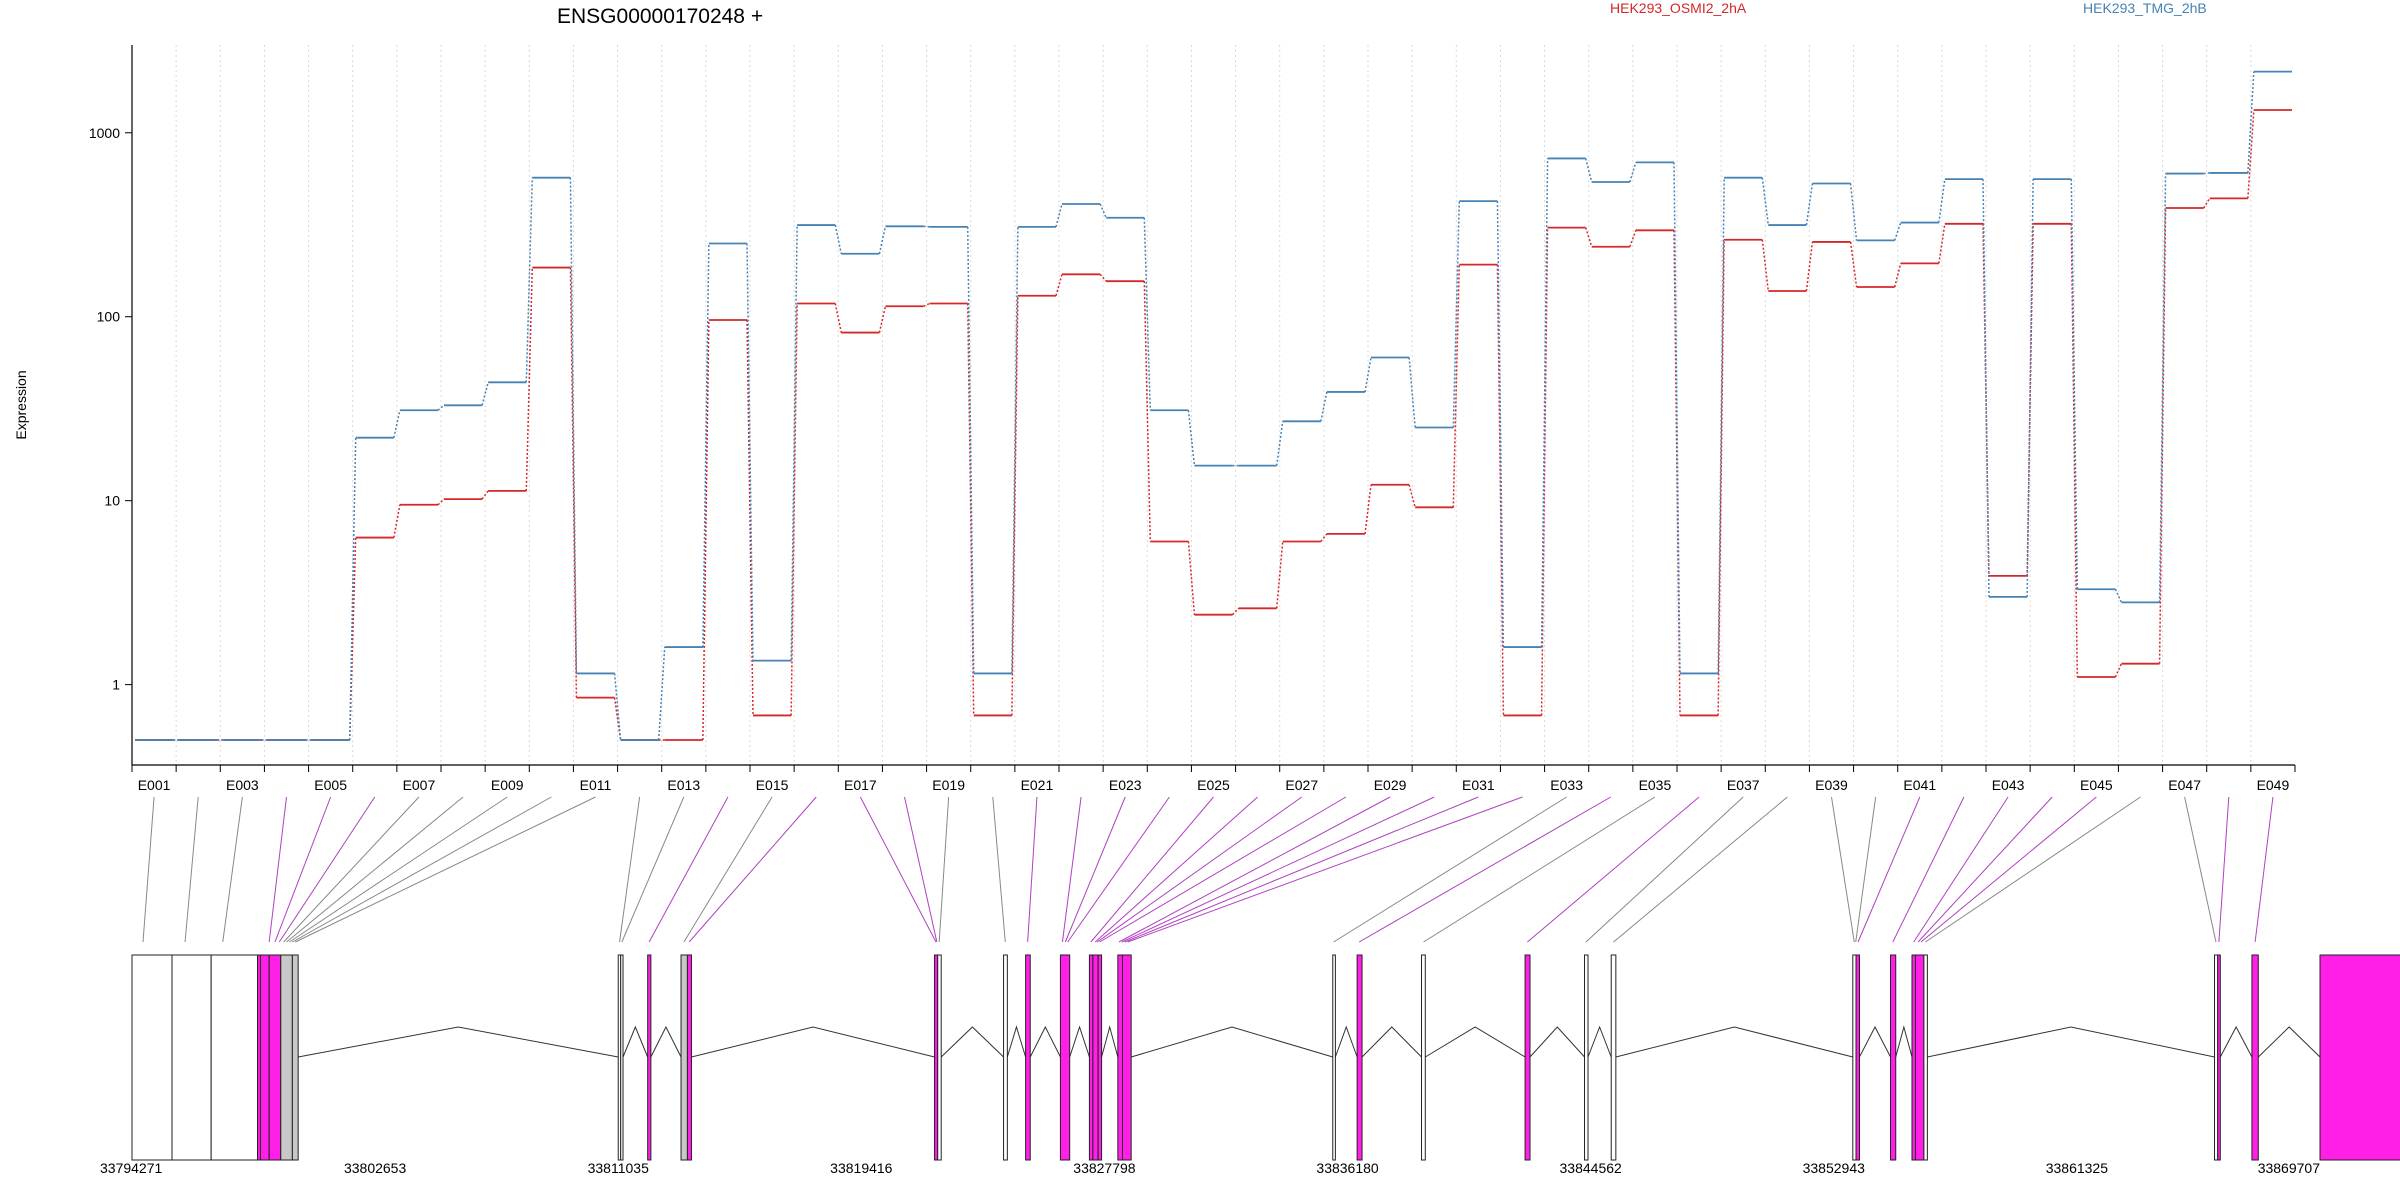  Describe the element at coordinates (1301, 785) in the screenshot. I see `x-tick-label: E027` at that location.